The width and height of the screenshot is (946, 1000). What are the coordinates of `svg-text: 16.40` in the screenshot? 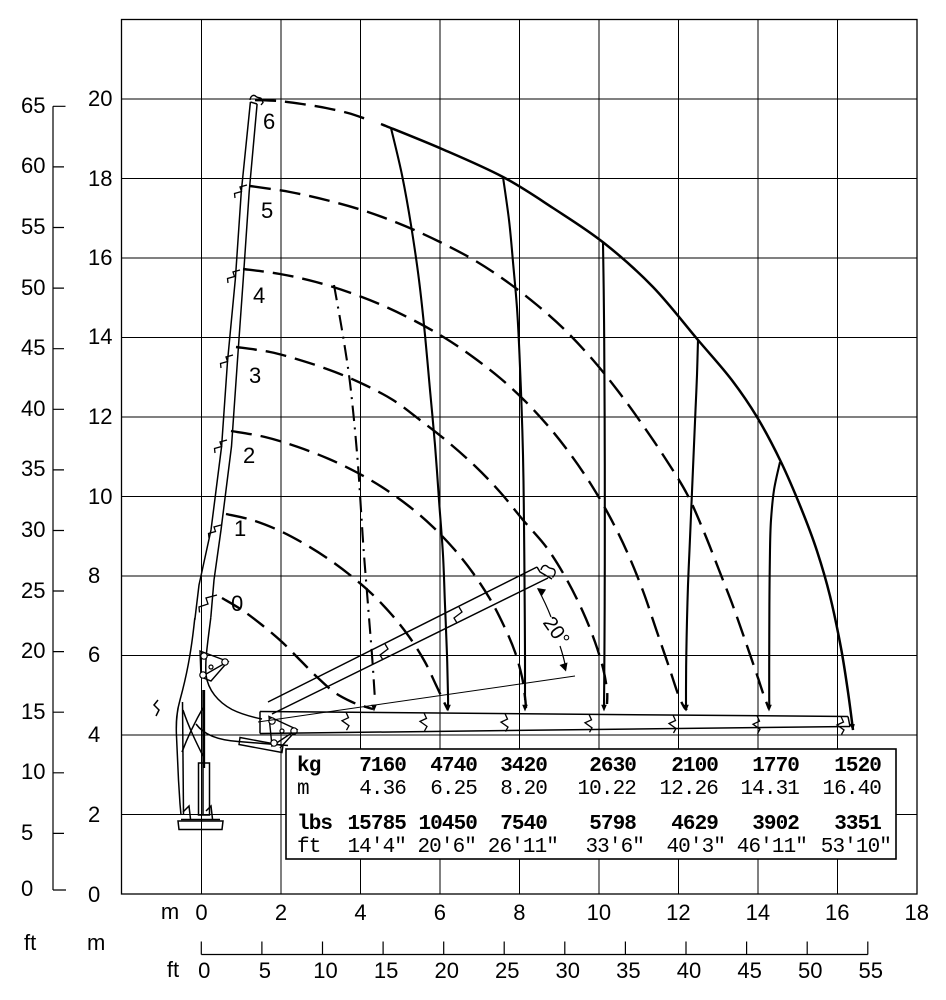 It's located at (851, 789).